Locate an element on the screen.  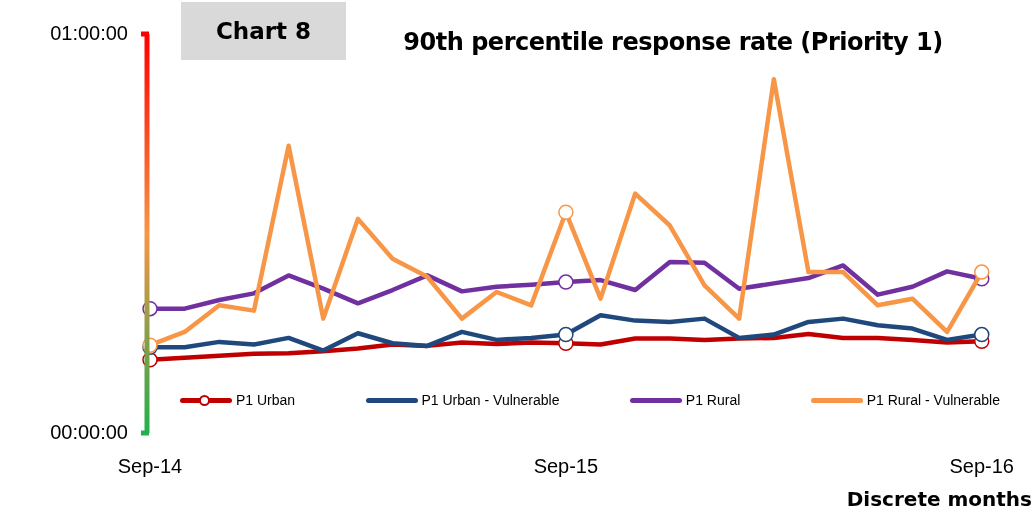
y-tick-label: 01:00:00 is located at coordinates (89, 32).